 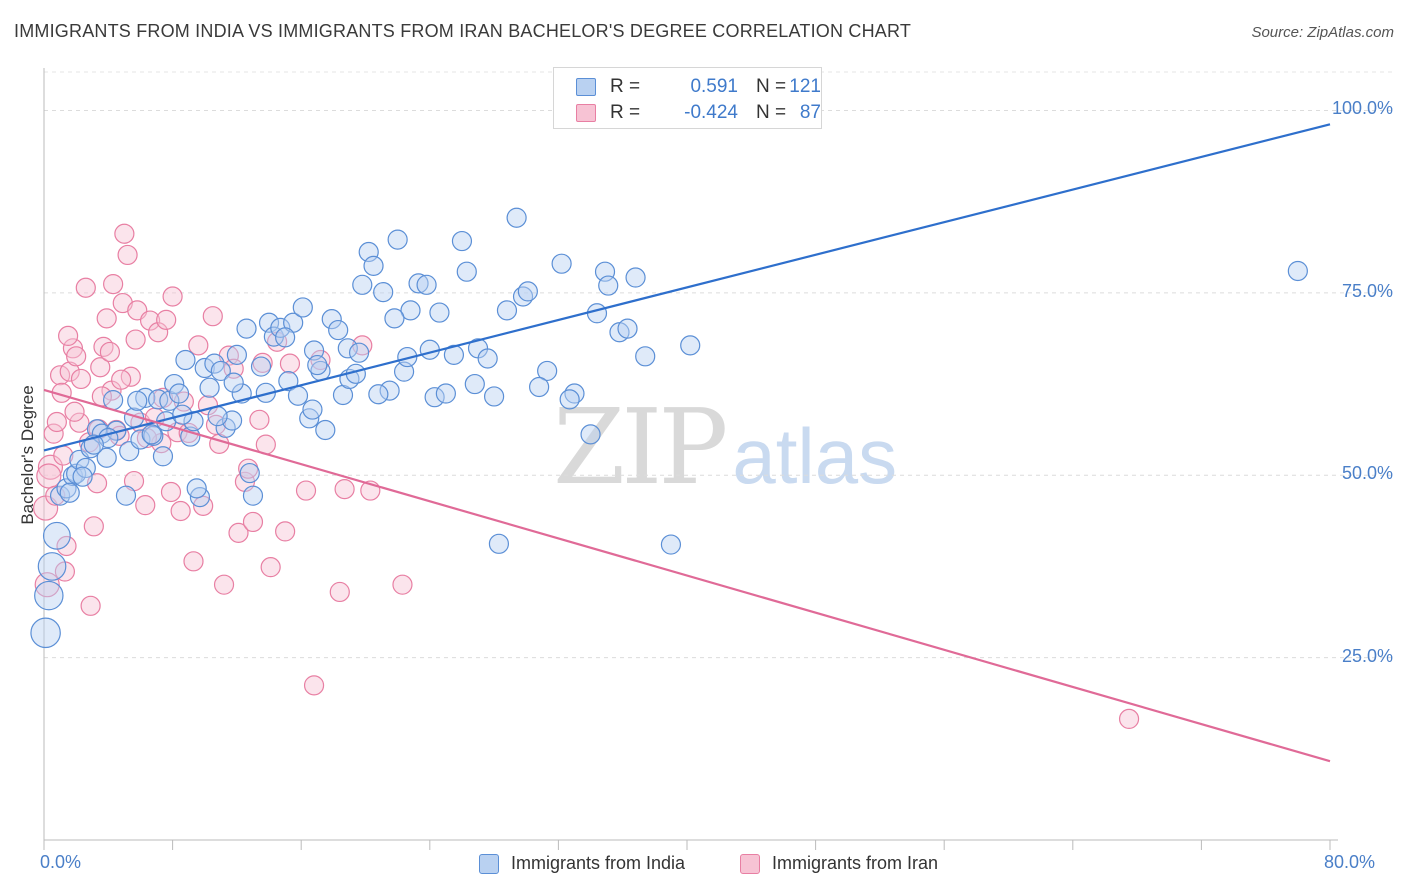 What do you see at coordinates (1367, 655) in the screenshot?
I see `y-tick-label: 25.0%` at bounding box center [1367, 655].